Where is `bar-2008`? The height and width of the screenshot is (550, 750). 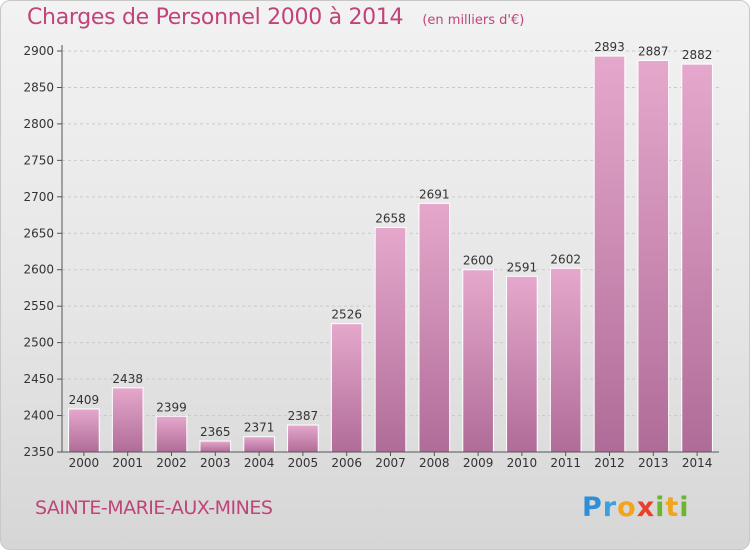 bar-2008 is located at coordinates (434, 327).